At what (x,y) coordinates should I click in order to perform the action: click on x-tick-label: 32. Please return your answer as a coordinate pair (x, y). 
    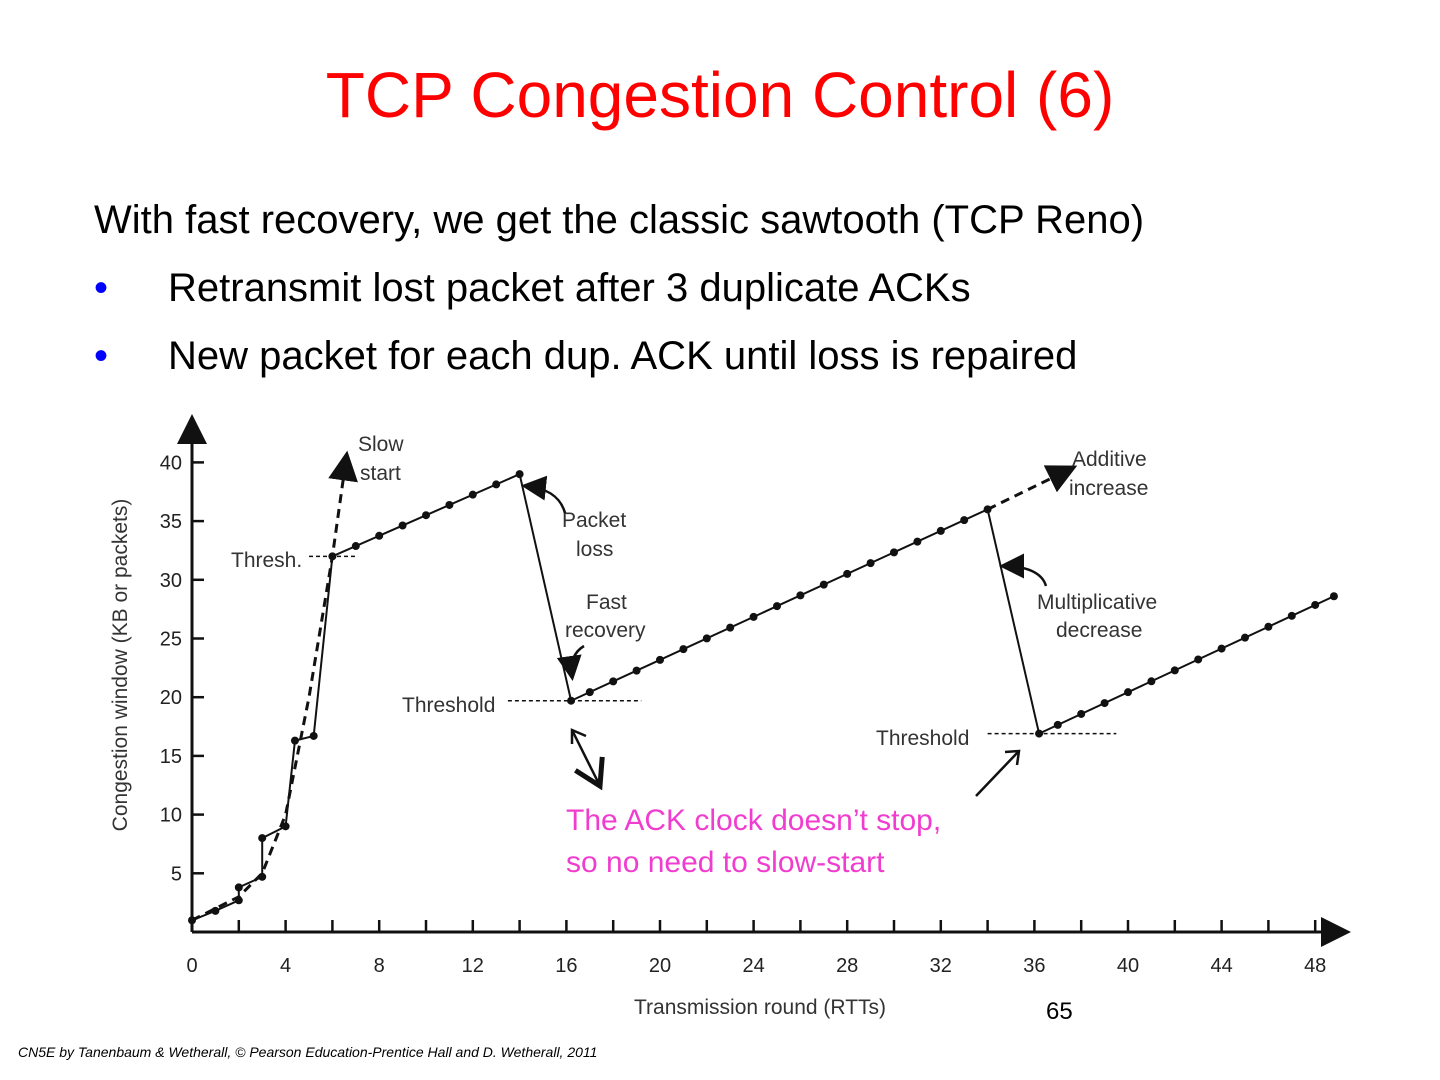
    Looking at the image, I should click on (941, 966).